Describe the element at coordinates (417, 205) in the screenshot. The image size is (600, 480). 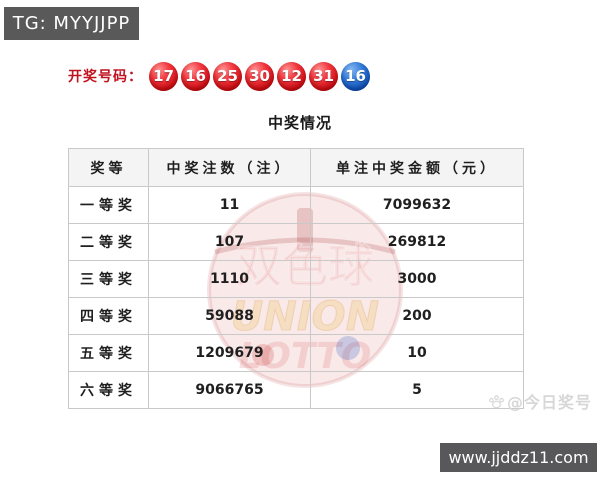
I see `amount-cell: 7099632` at that location.